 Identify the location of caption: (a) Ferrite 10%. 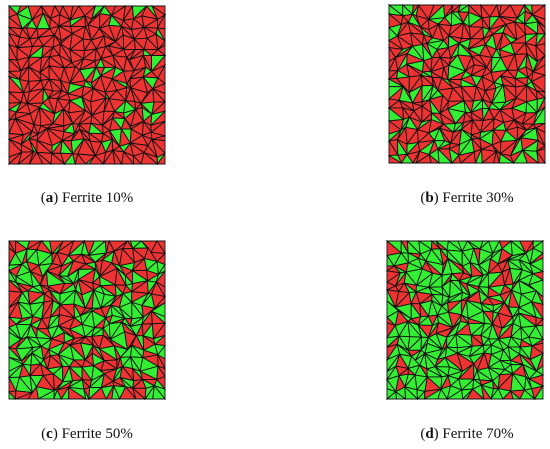
(93, 198).